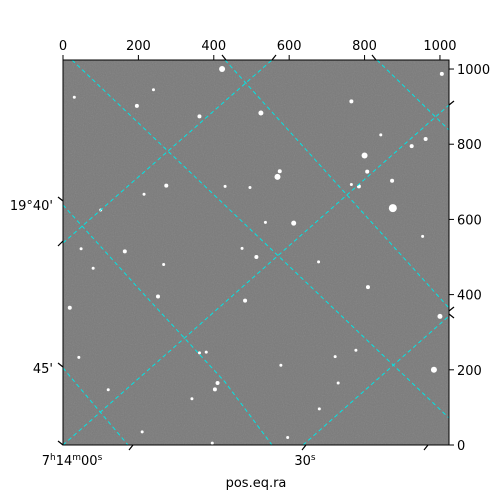 The height and width of the screenshot is (500, 500). Describe the element at coordinates (289, 46) in the screenshot. I see `x-tick-label-3: 600` at that location.